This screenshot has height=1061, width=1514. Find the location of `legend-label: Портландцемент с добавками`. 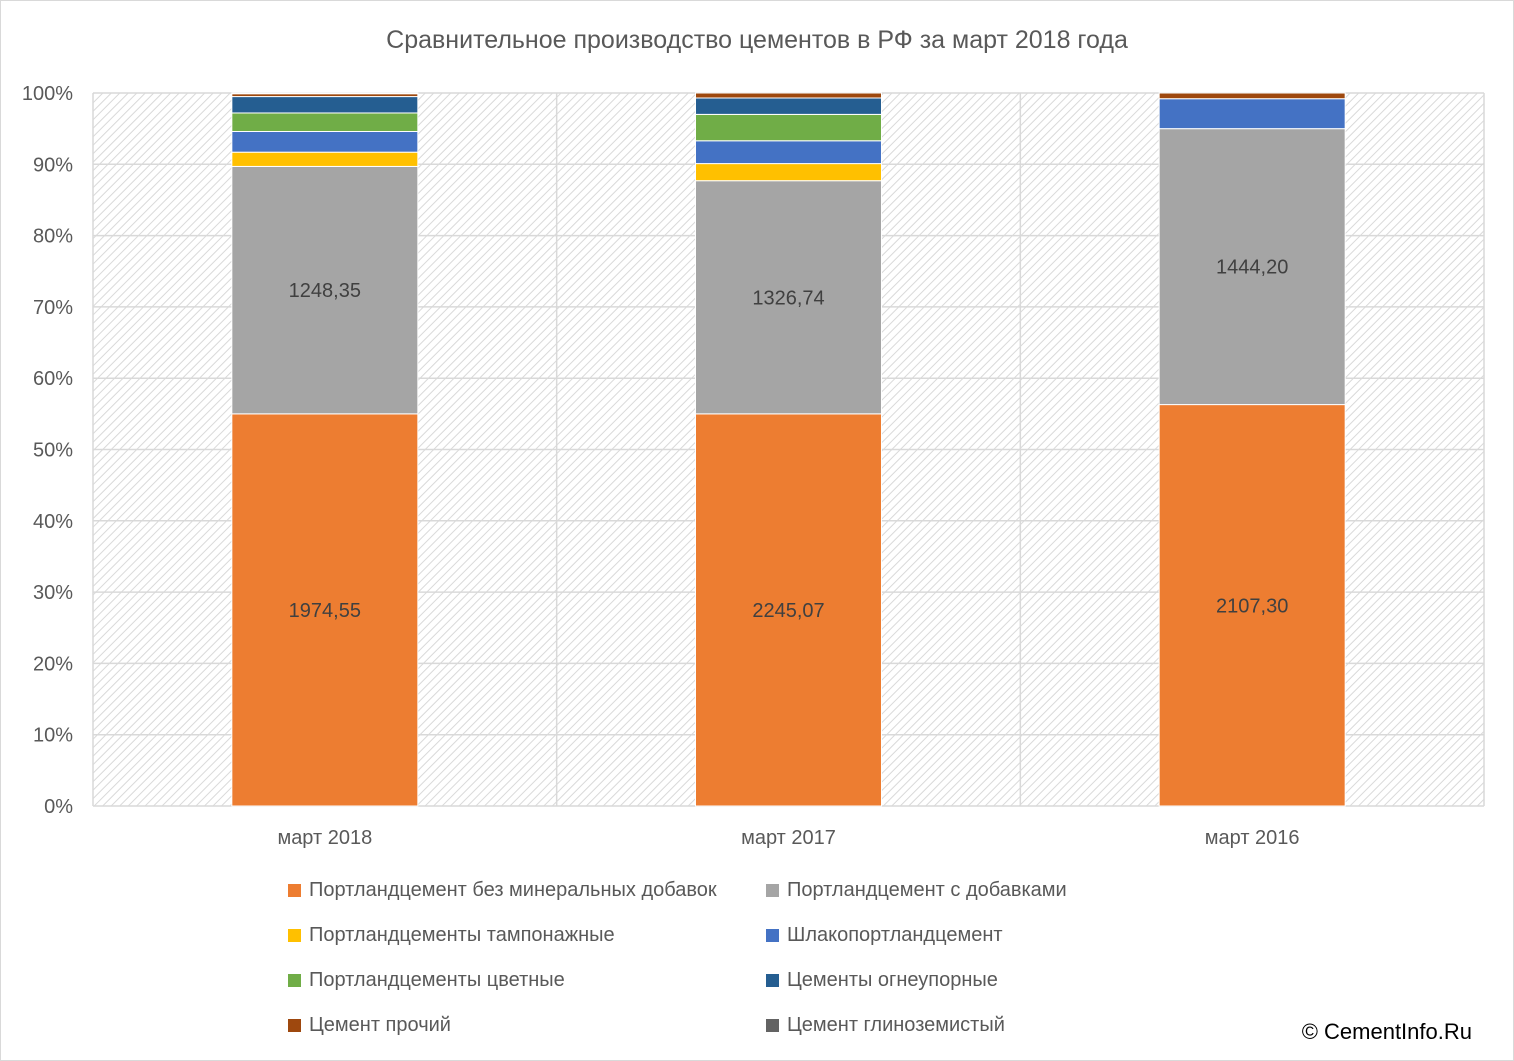

legend-label: Портландцемент с добавками is located at coordinates (927, 889).